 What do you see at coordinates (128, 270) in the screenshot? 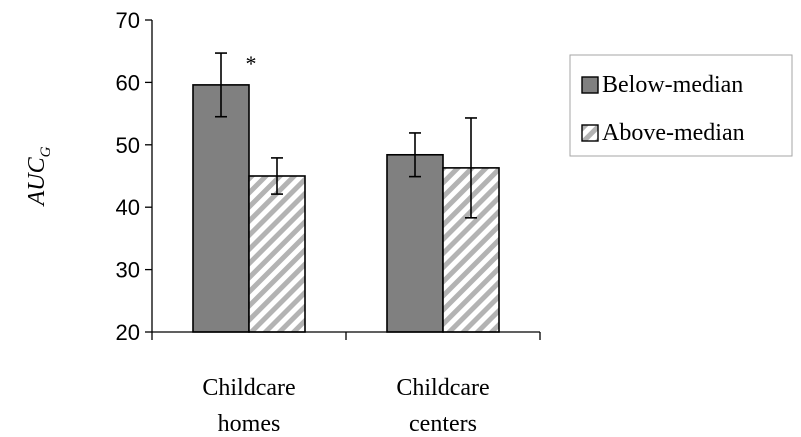
I see `y-tick-label: 30` at bounding box center [128, 270].